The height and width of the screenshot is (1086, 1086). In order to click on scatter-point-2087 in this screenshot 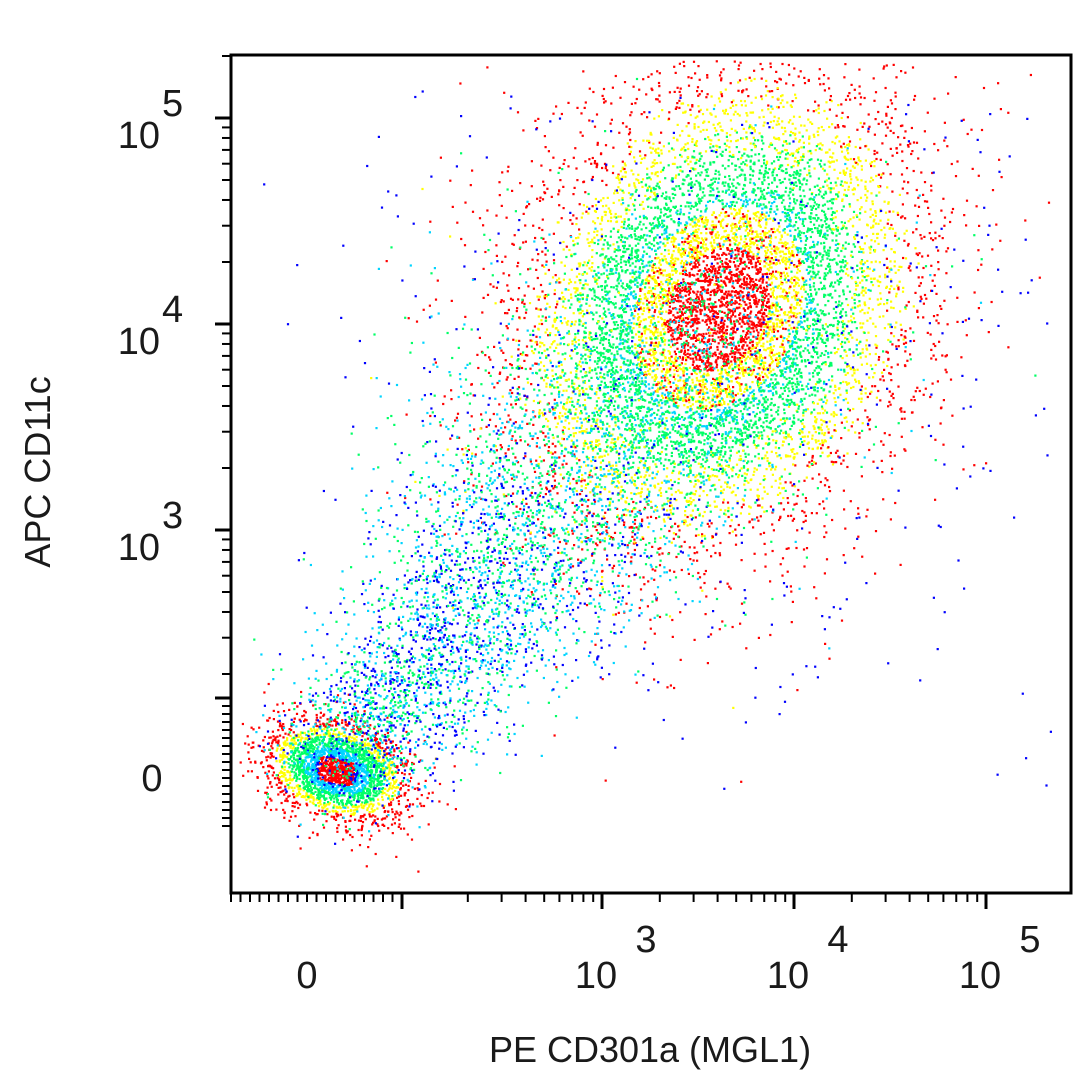, I will do `click(253, 742)`.